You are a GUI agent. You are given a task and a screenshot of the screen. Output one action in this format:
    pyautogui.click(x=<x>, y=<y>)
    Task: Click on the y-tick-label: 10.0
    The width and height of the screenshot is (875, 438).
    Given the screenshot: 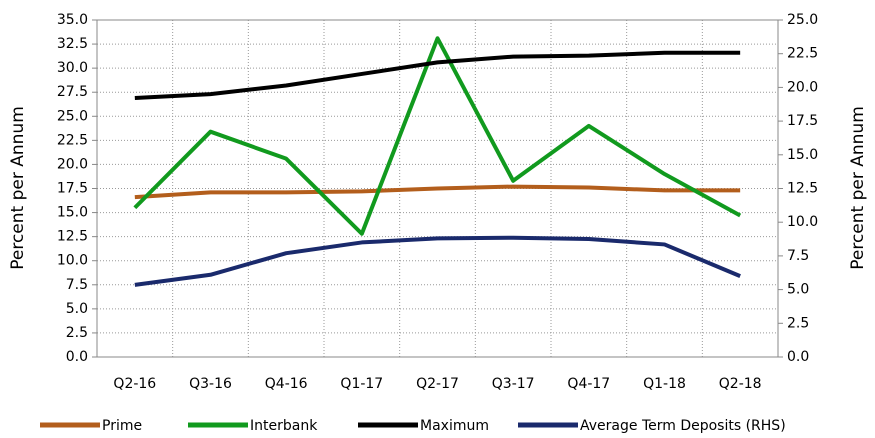 What is the action you would take?
    pyautogui.click(x=72, y=261)
    